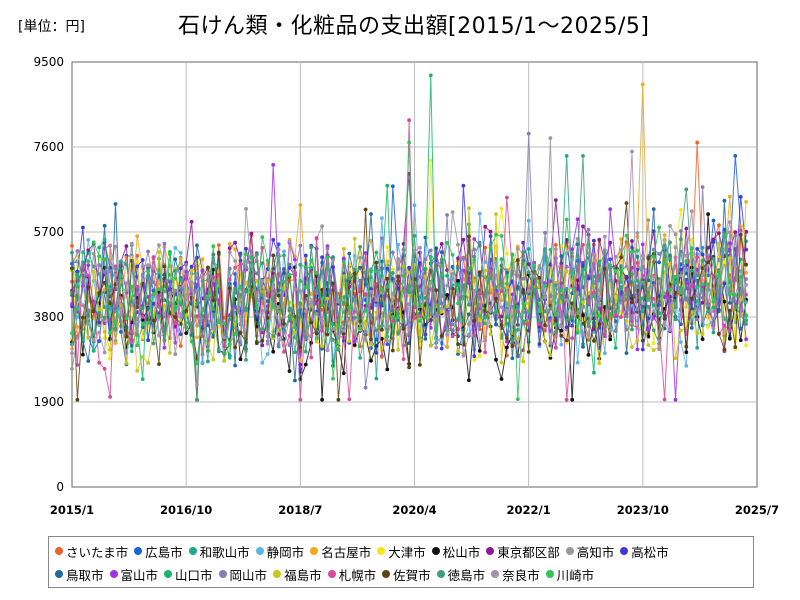 This screenshot has width=800, height=600. Describe the element at coordinates (48, 232) in the screenshot. I see `y-tick-label: 5700` at that location.